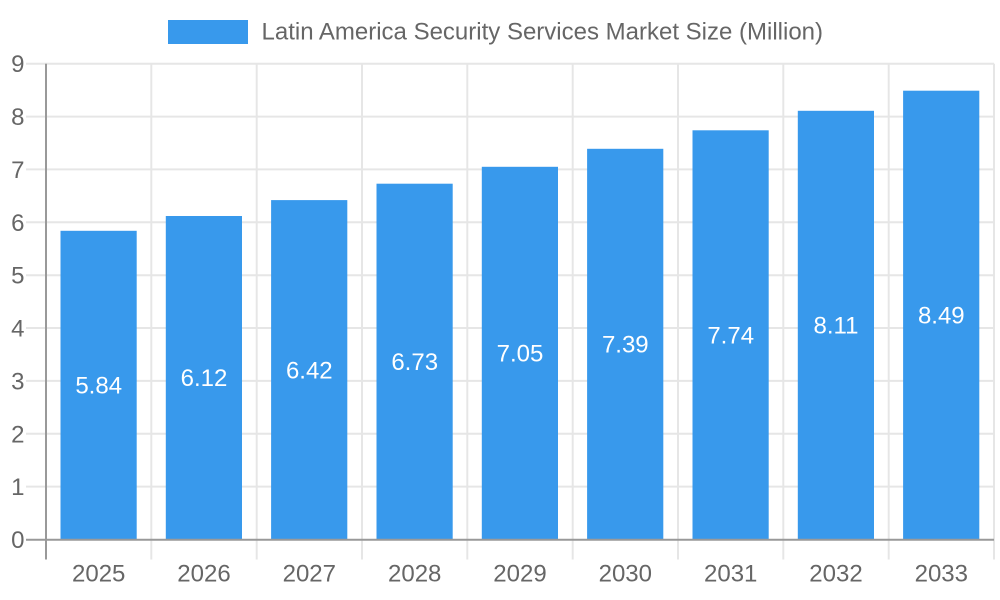  Describe the element at coordinates (17, 170) in the screenshot. I see `svg-text: 7` at that location.